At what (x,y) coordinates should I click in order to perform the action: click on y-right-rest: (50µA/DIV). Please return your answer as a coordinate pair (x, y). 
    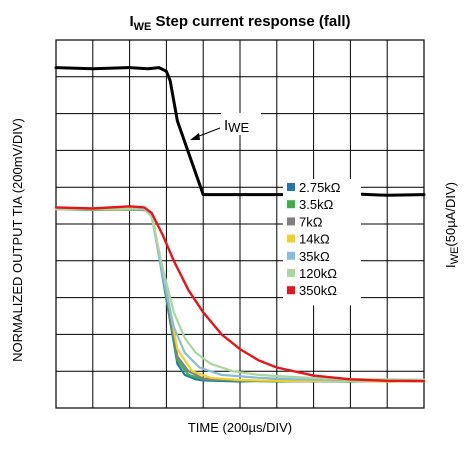
    Looking at the image, I should click on (450, 214).